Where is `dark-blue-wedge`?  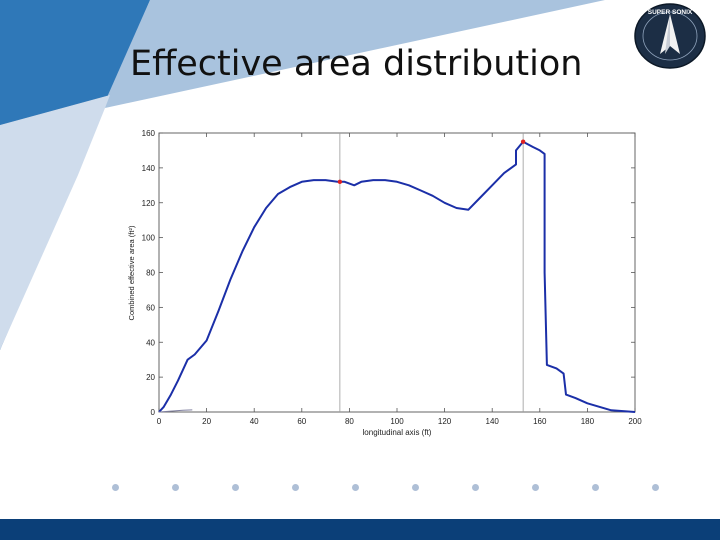
dark-blue-wedge is located at coordinates (39, 262).